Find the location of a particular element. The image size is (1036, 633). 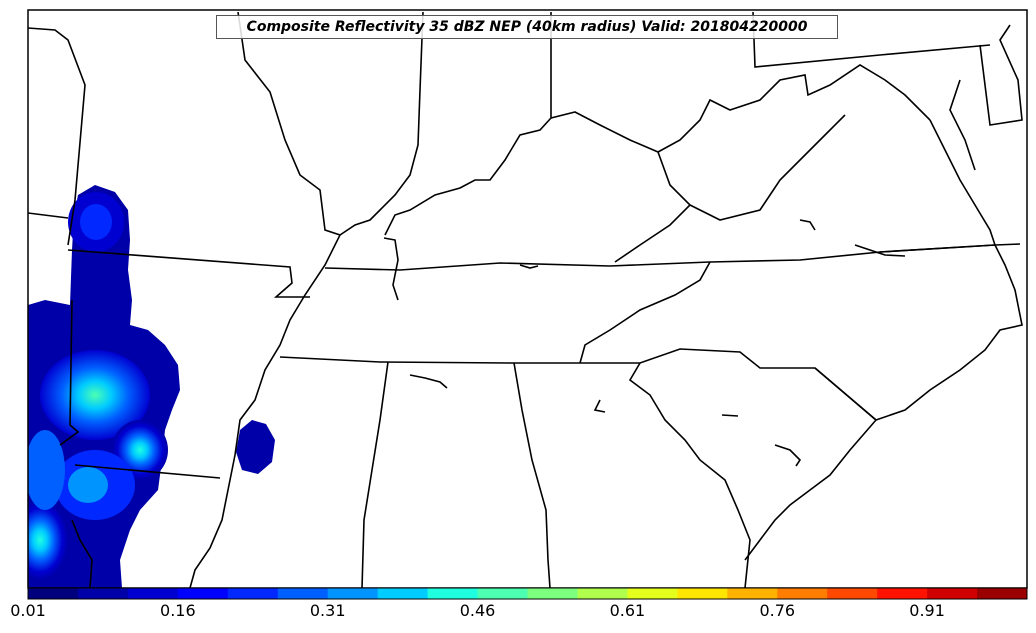

colorbar-tick-label: 0.46 is located at coordinates (477, 610).